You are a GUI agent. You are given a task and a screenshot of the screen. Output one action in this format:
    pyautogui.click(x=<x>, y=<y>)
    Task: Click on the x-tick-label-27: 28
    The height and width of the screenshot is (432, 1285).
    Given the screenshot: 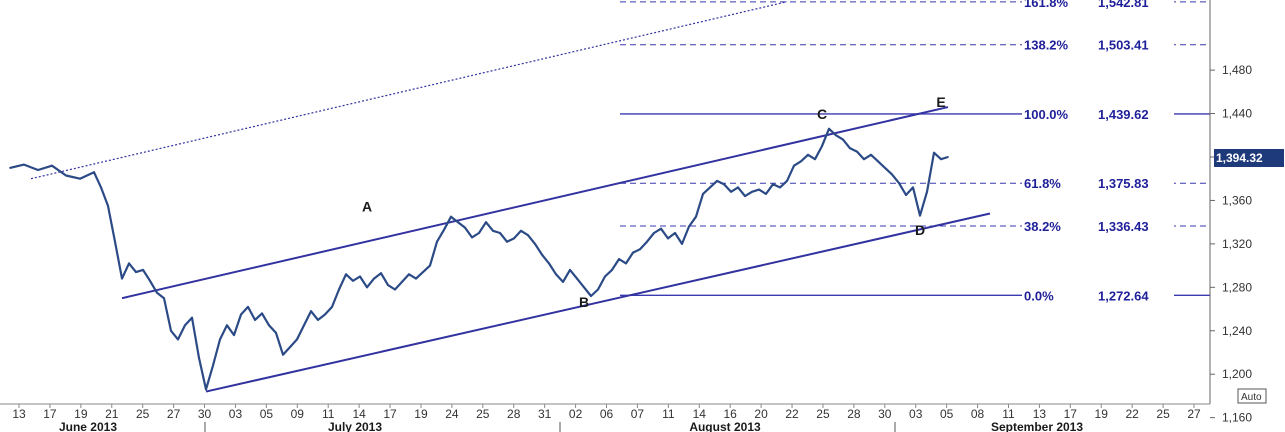 What is the action you would take?
    pyautogui.click(x=854, y=414)
    